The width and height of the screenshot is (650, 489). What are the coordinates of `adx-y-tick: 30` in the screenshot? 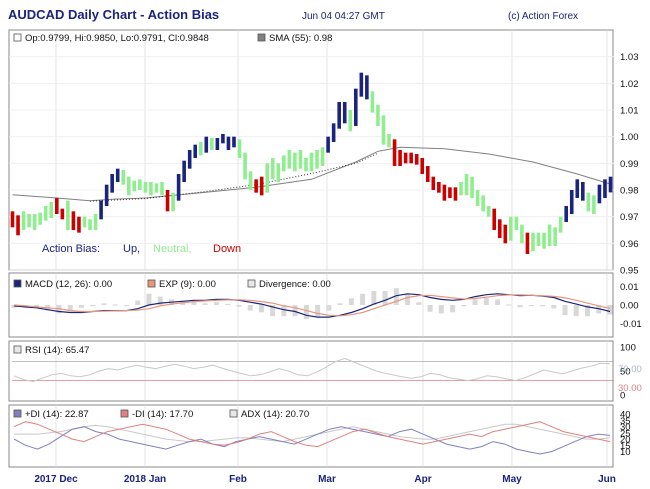 It's located at (625, 427).